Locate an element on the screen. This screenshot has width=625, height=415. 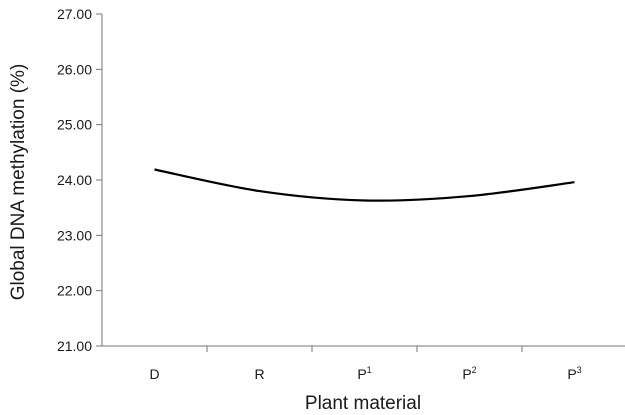
x-tick-label-base: D is located at coordinates (154, 374).